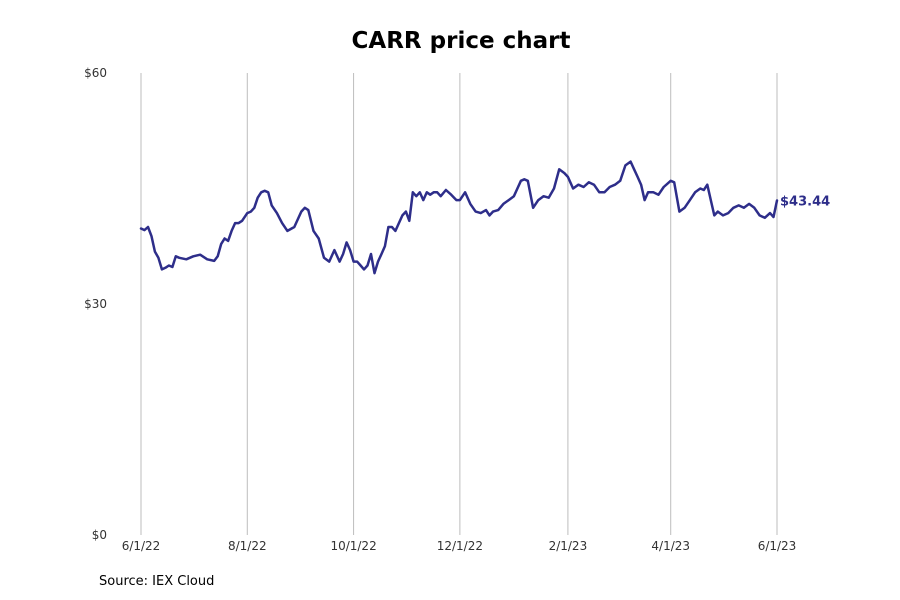 The width and height of the screenshot is (900, 600). What do you see at coordinates (777, 546) in the screenshot?
I see `x-tick-label: 6/1/23` at bounding box center [777, 546].